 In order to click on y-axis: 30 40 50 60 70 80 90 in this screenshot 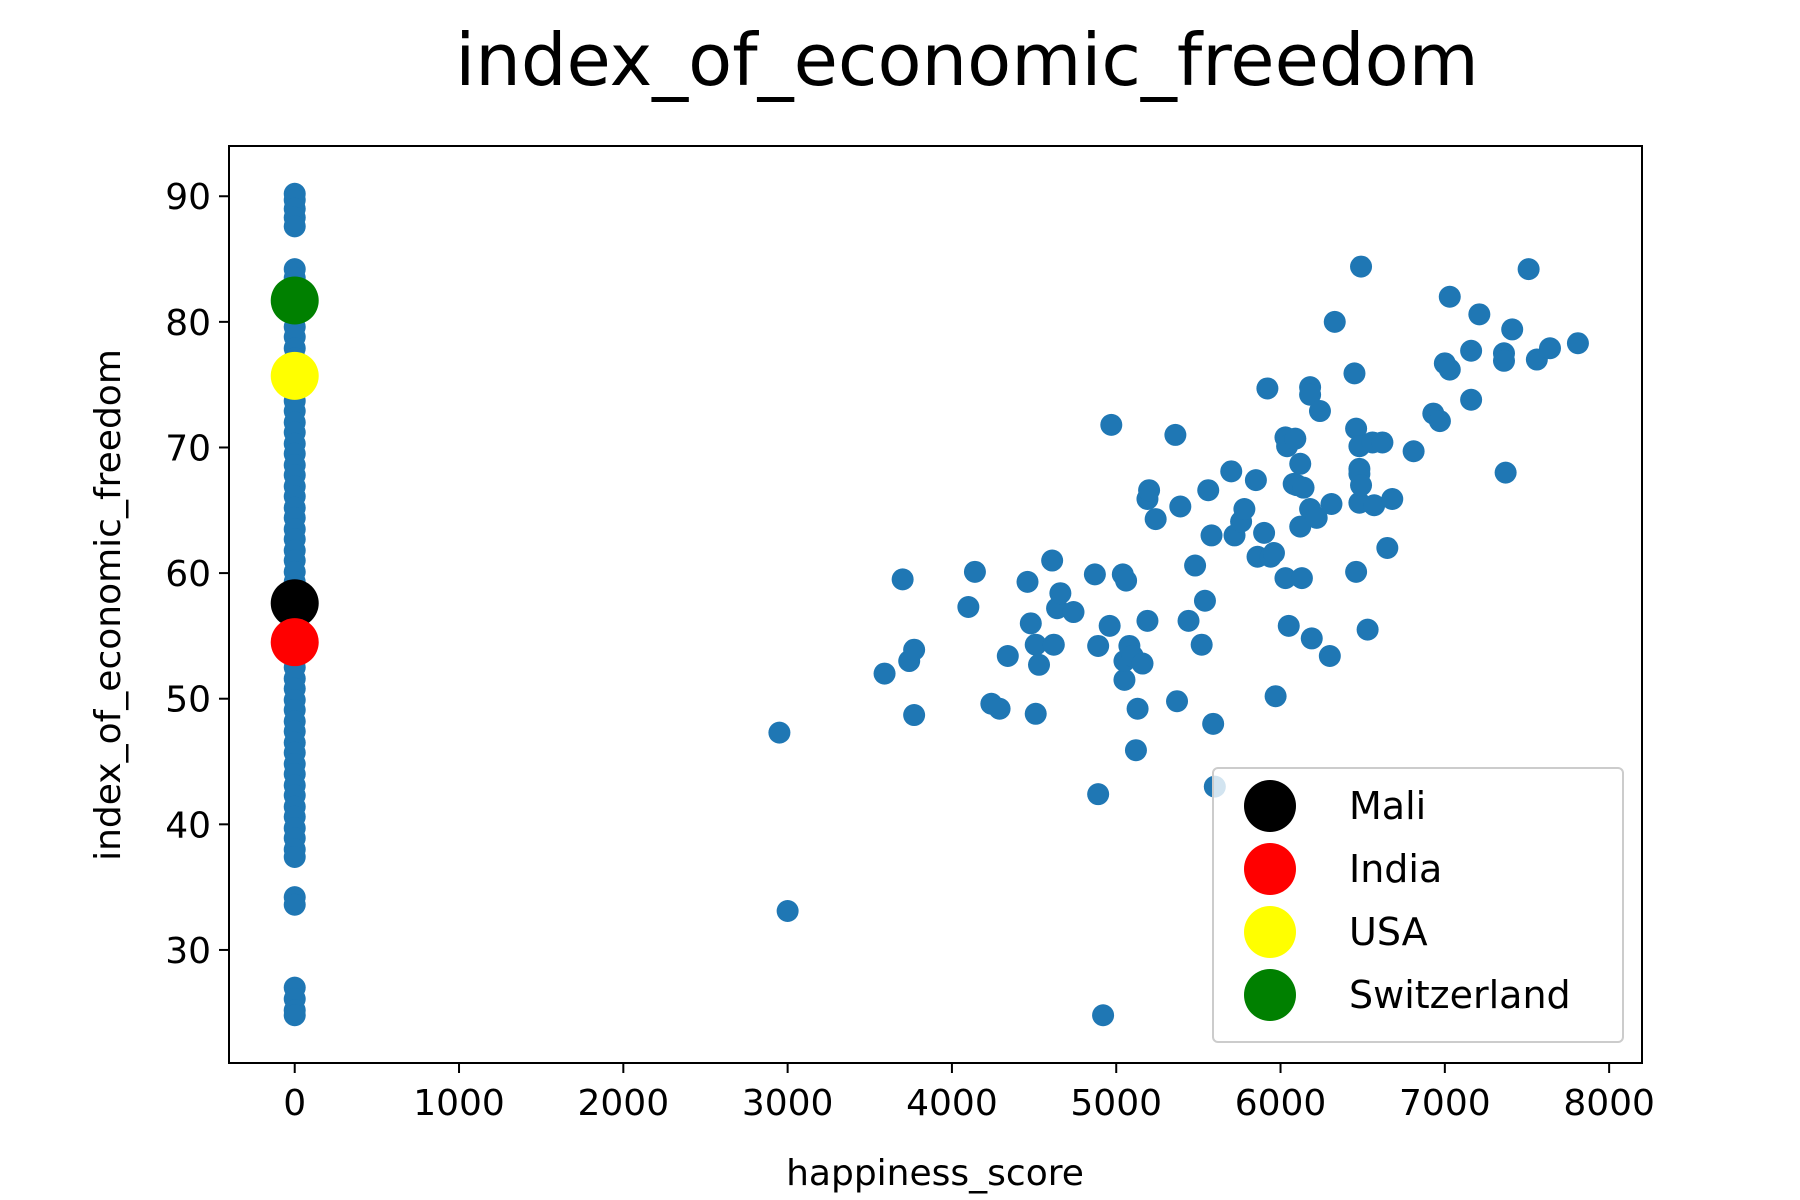, I will do `click(197, 574)`.